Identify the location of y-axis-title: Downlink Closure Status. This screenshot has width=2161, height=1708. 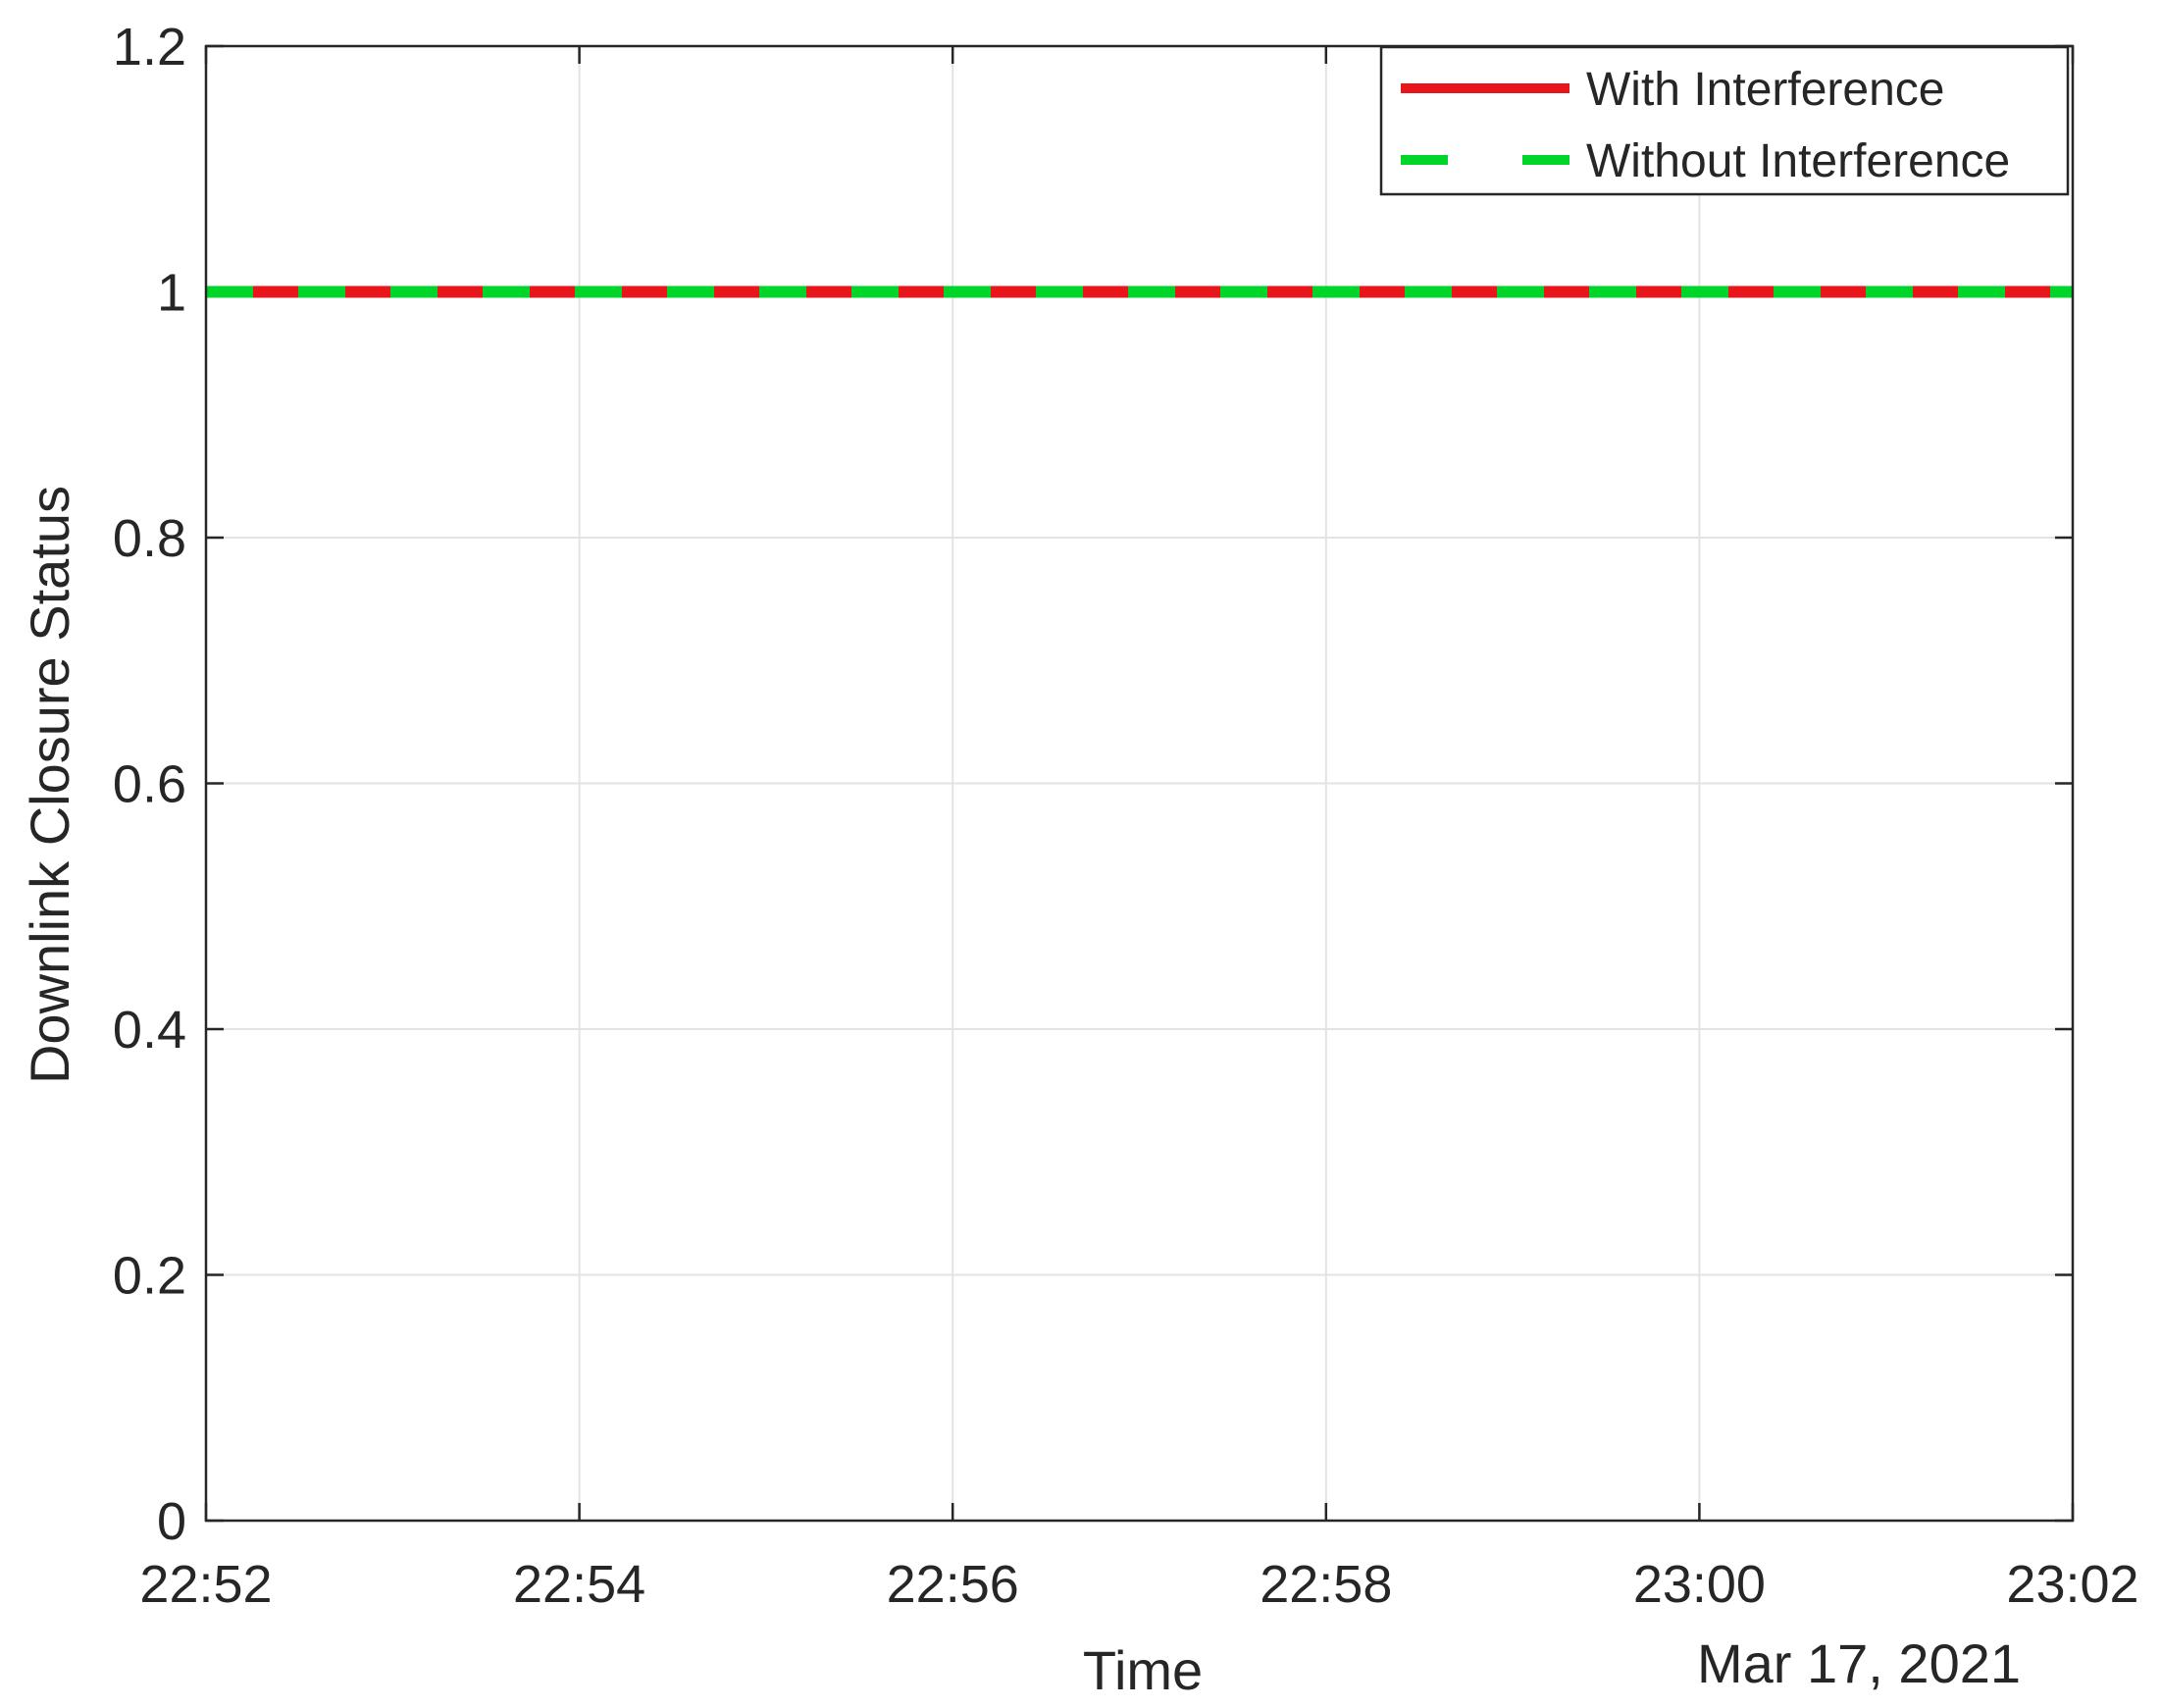
(49, 785).